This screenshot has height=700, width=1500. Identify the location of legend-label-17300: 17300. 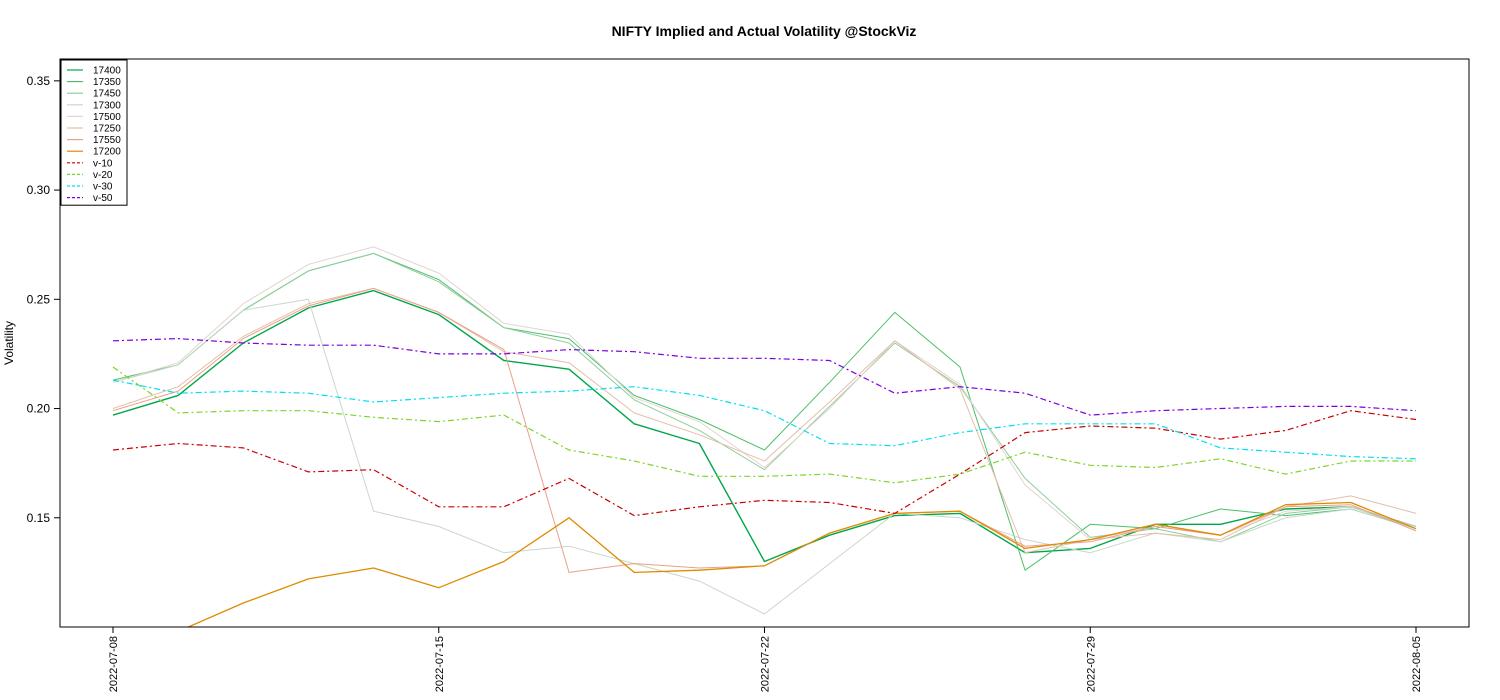
(107, 105).